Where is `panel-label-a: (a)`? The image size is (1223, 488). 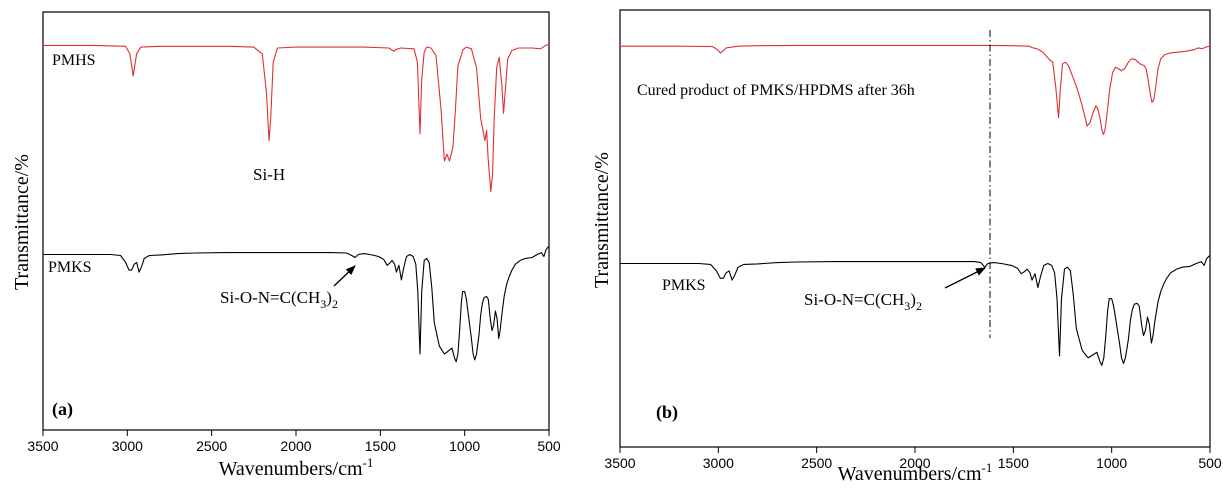 panel-label-a: (a) is located at coordinates (62, 409).